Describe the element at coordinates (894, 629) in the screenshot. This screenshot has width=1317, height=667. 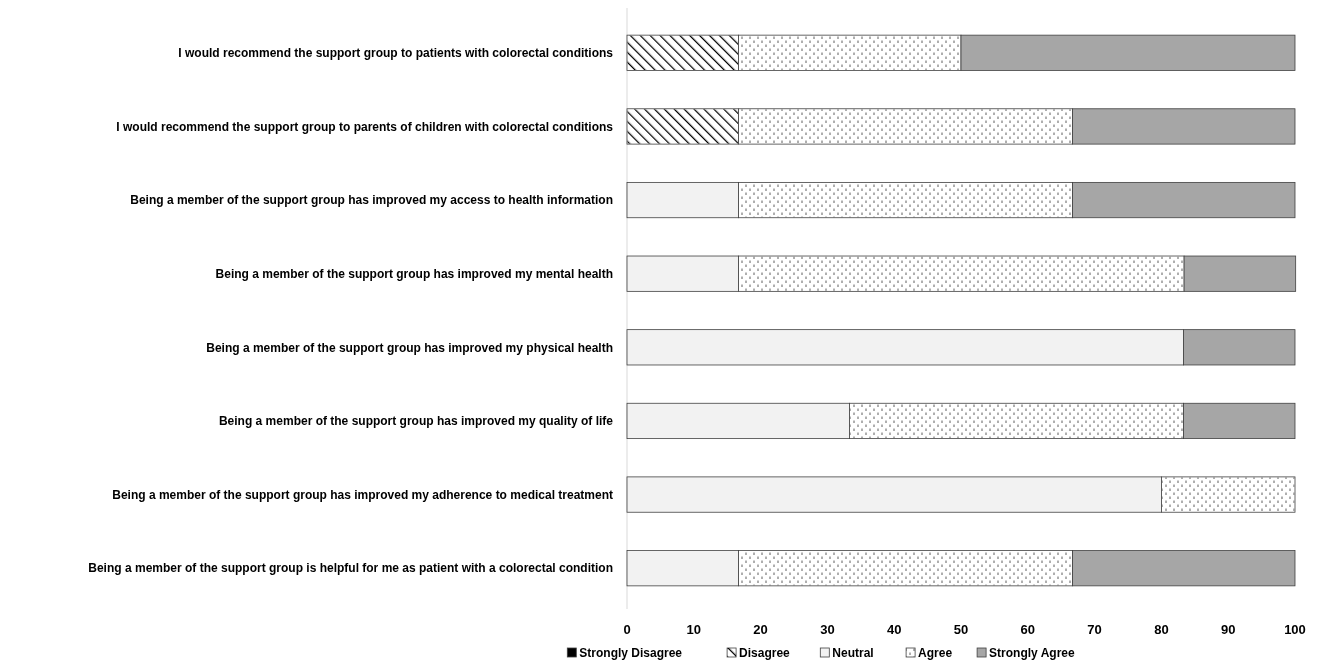
I see `x-tick-label: 40` at that location.